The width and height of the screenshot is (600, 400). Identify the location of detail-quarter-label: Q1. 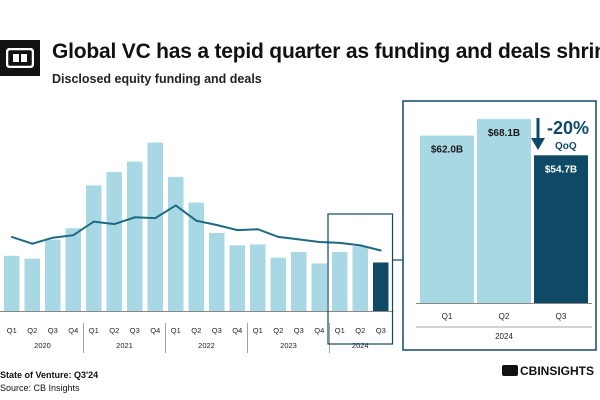
(447, 316).